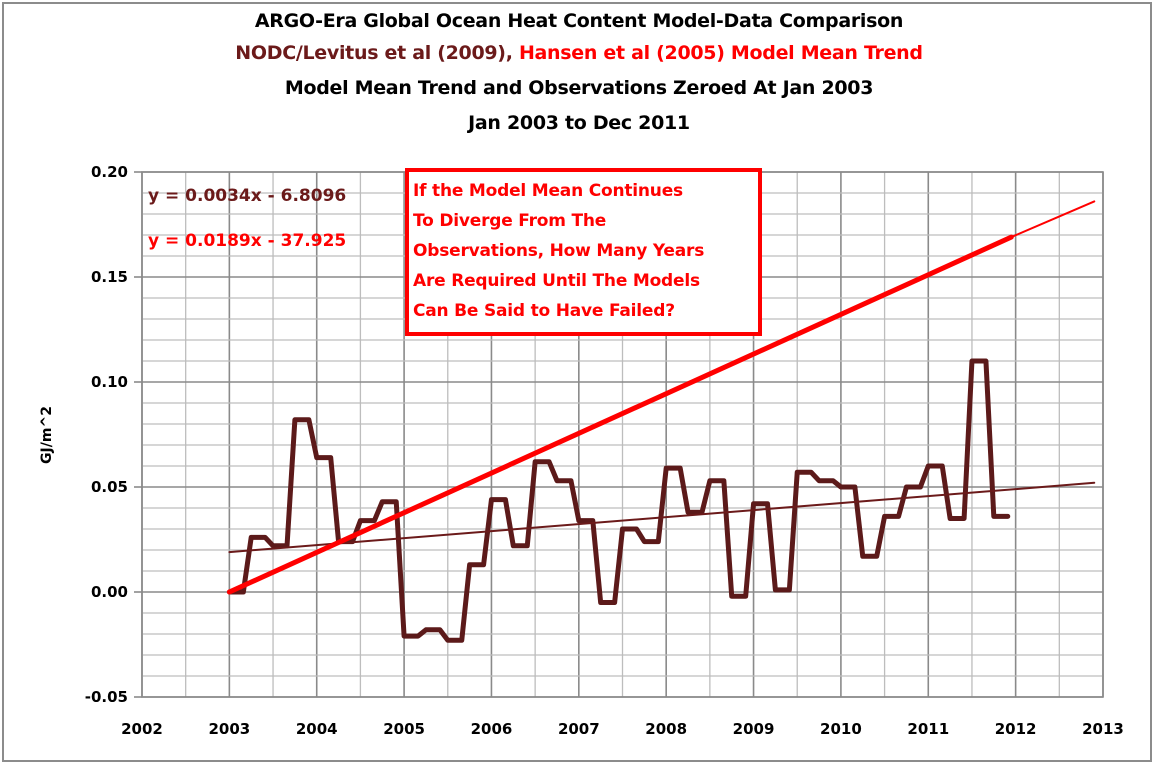 This screenshot has width=1158, height=769. Describe the element at coordinates (579, 123) in the screenshot. I see `chart-subtitle-3: Jan 2003 to Dec 2011` at that location.